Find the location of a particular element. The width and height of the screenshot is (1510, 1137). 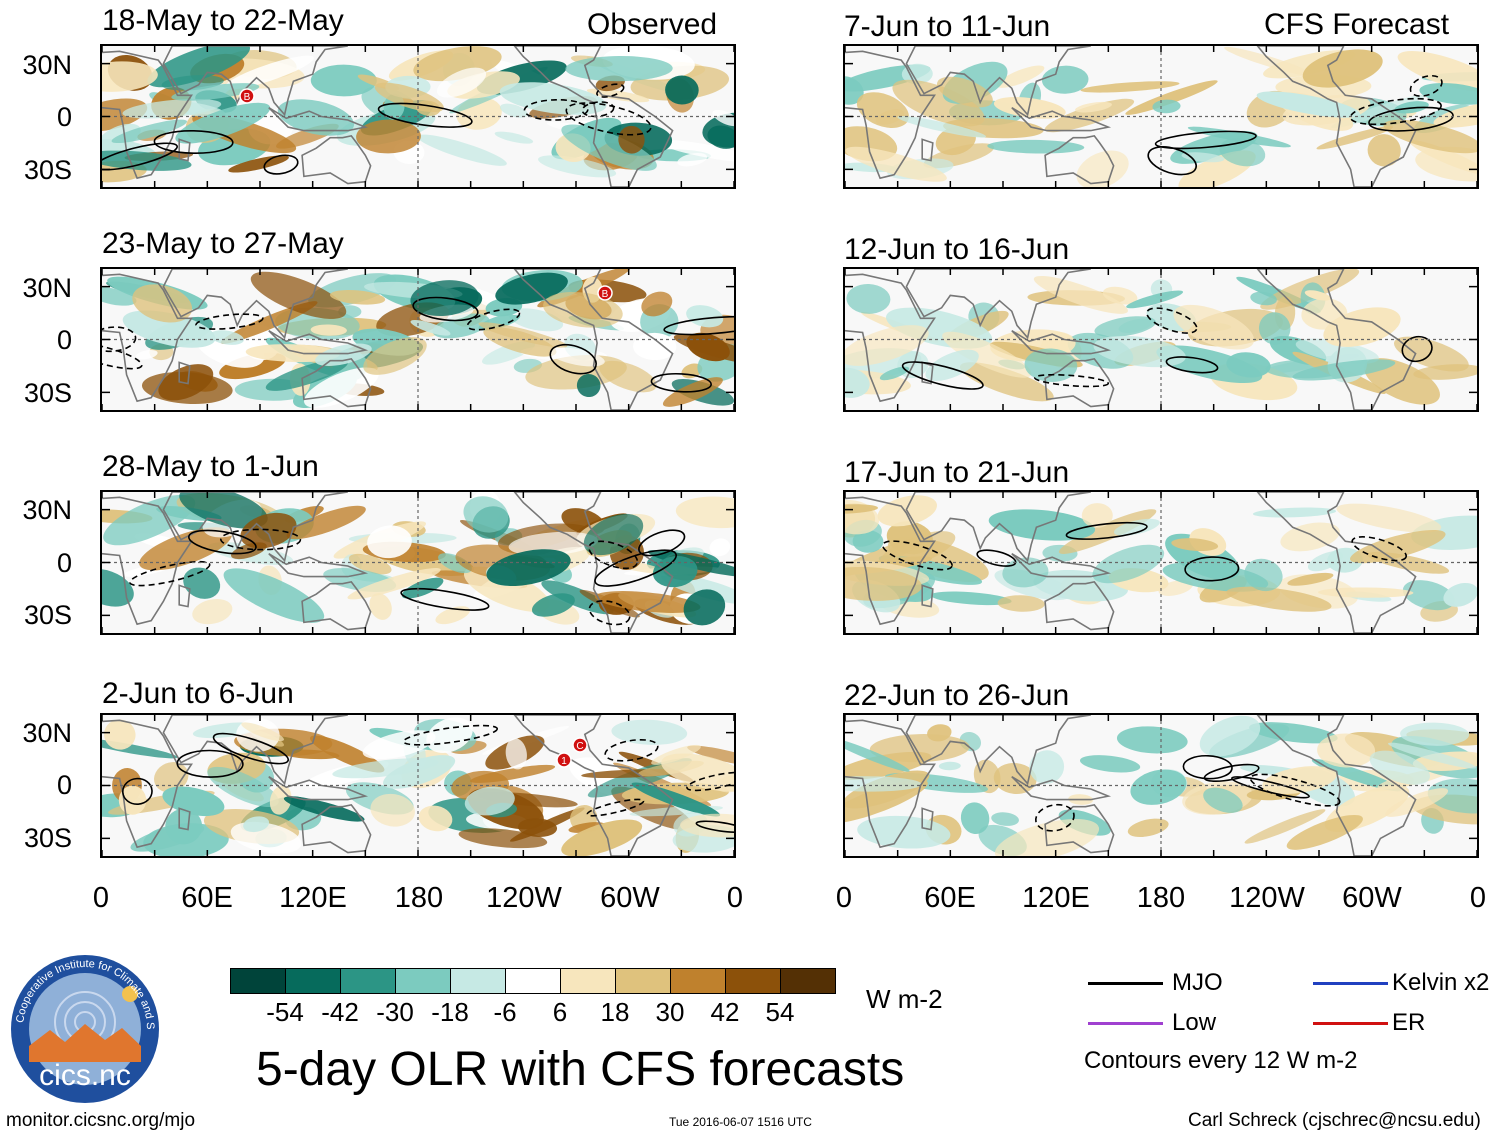

colorbar-label: -6 is located at coordinates (505, 1012).